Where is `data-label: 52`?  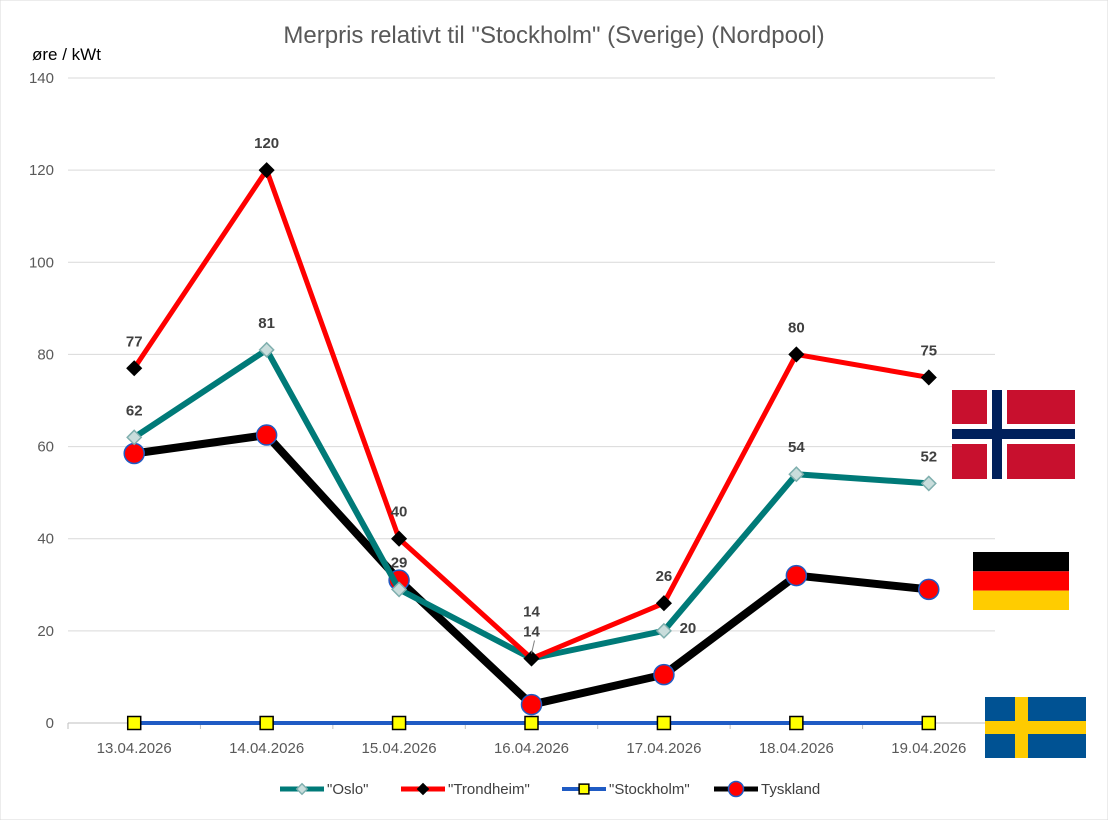
data-label: 52 is located at coordinates (928, 456).